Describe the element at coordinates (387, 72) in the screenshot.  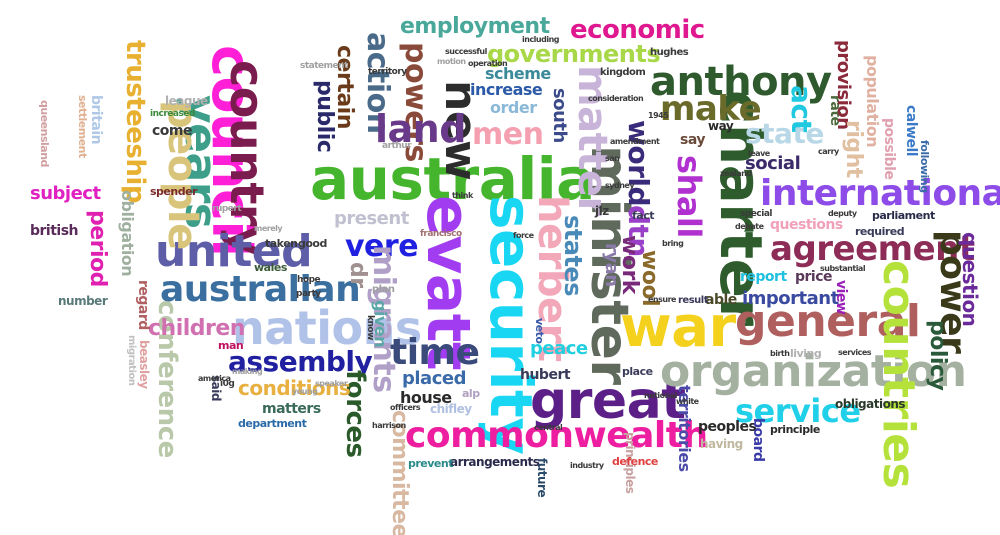
I see `word-territory: territory` at that location.